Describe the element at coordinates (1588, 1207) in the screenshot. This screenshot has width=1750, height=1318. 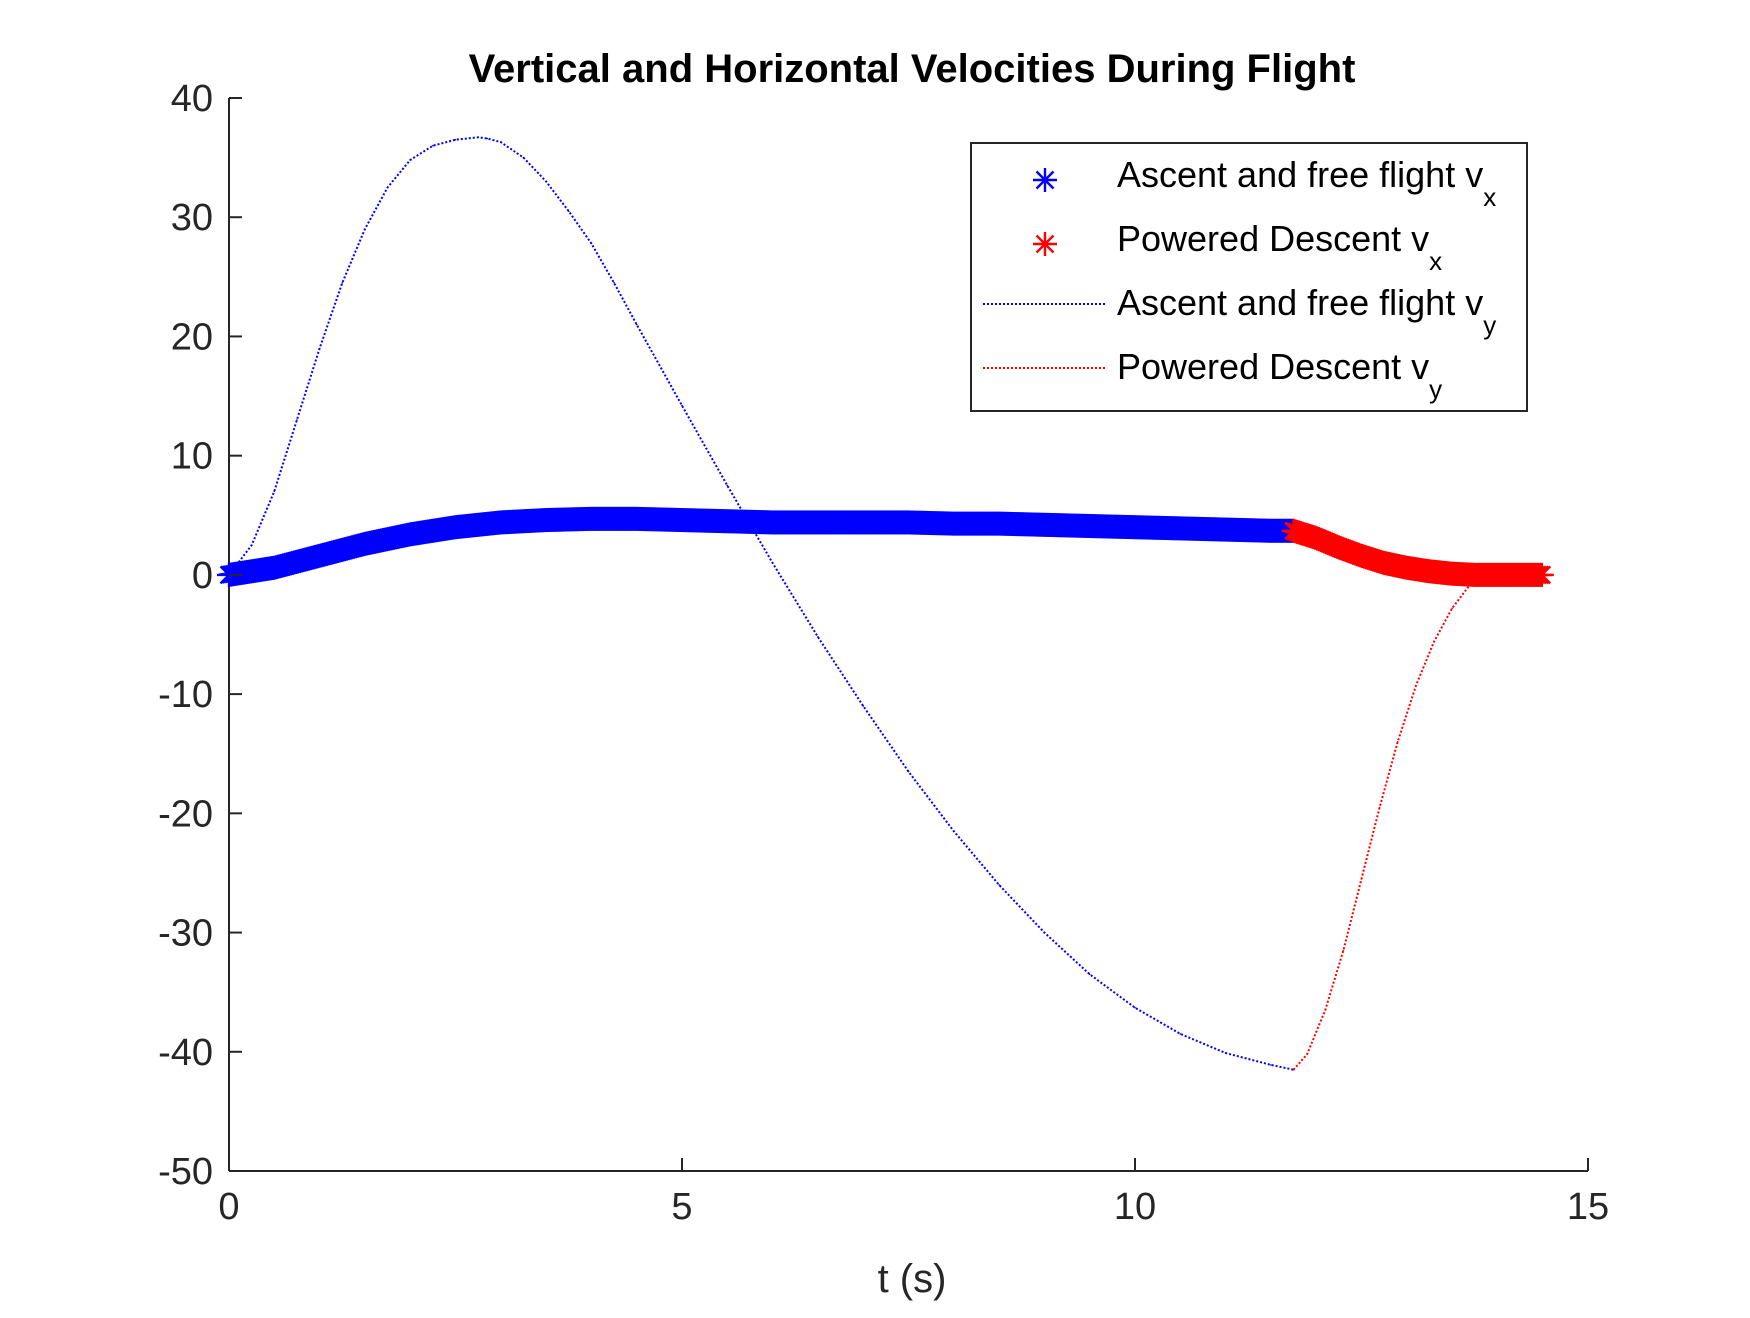
I see `x-tick-label: 15` at that location.